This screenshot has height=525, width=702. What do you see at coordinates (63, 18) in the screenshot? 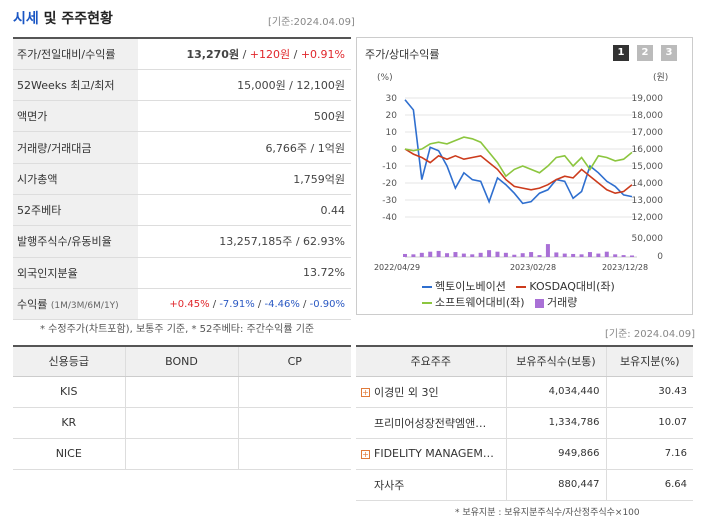
I see `section-title: 시세 및 주주현황` at bounding box center [63, 18].